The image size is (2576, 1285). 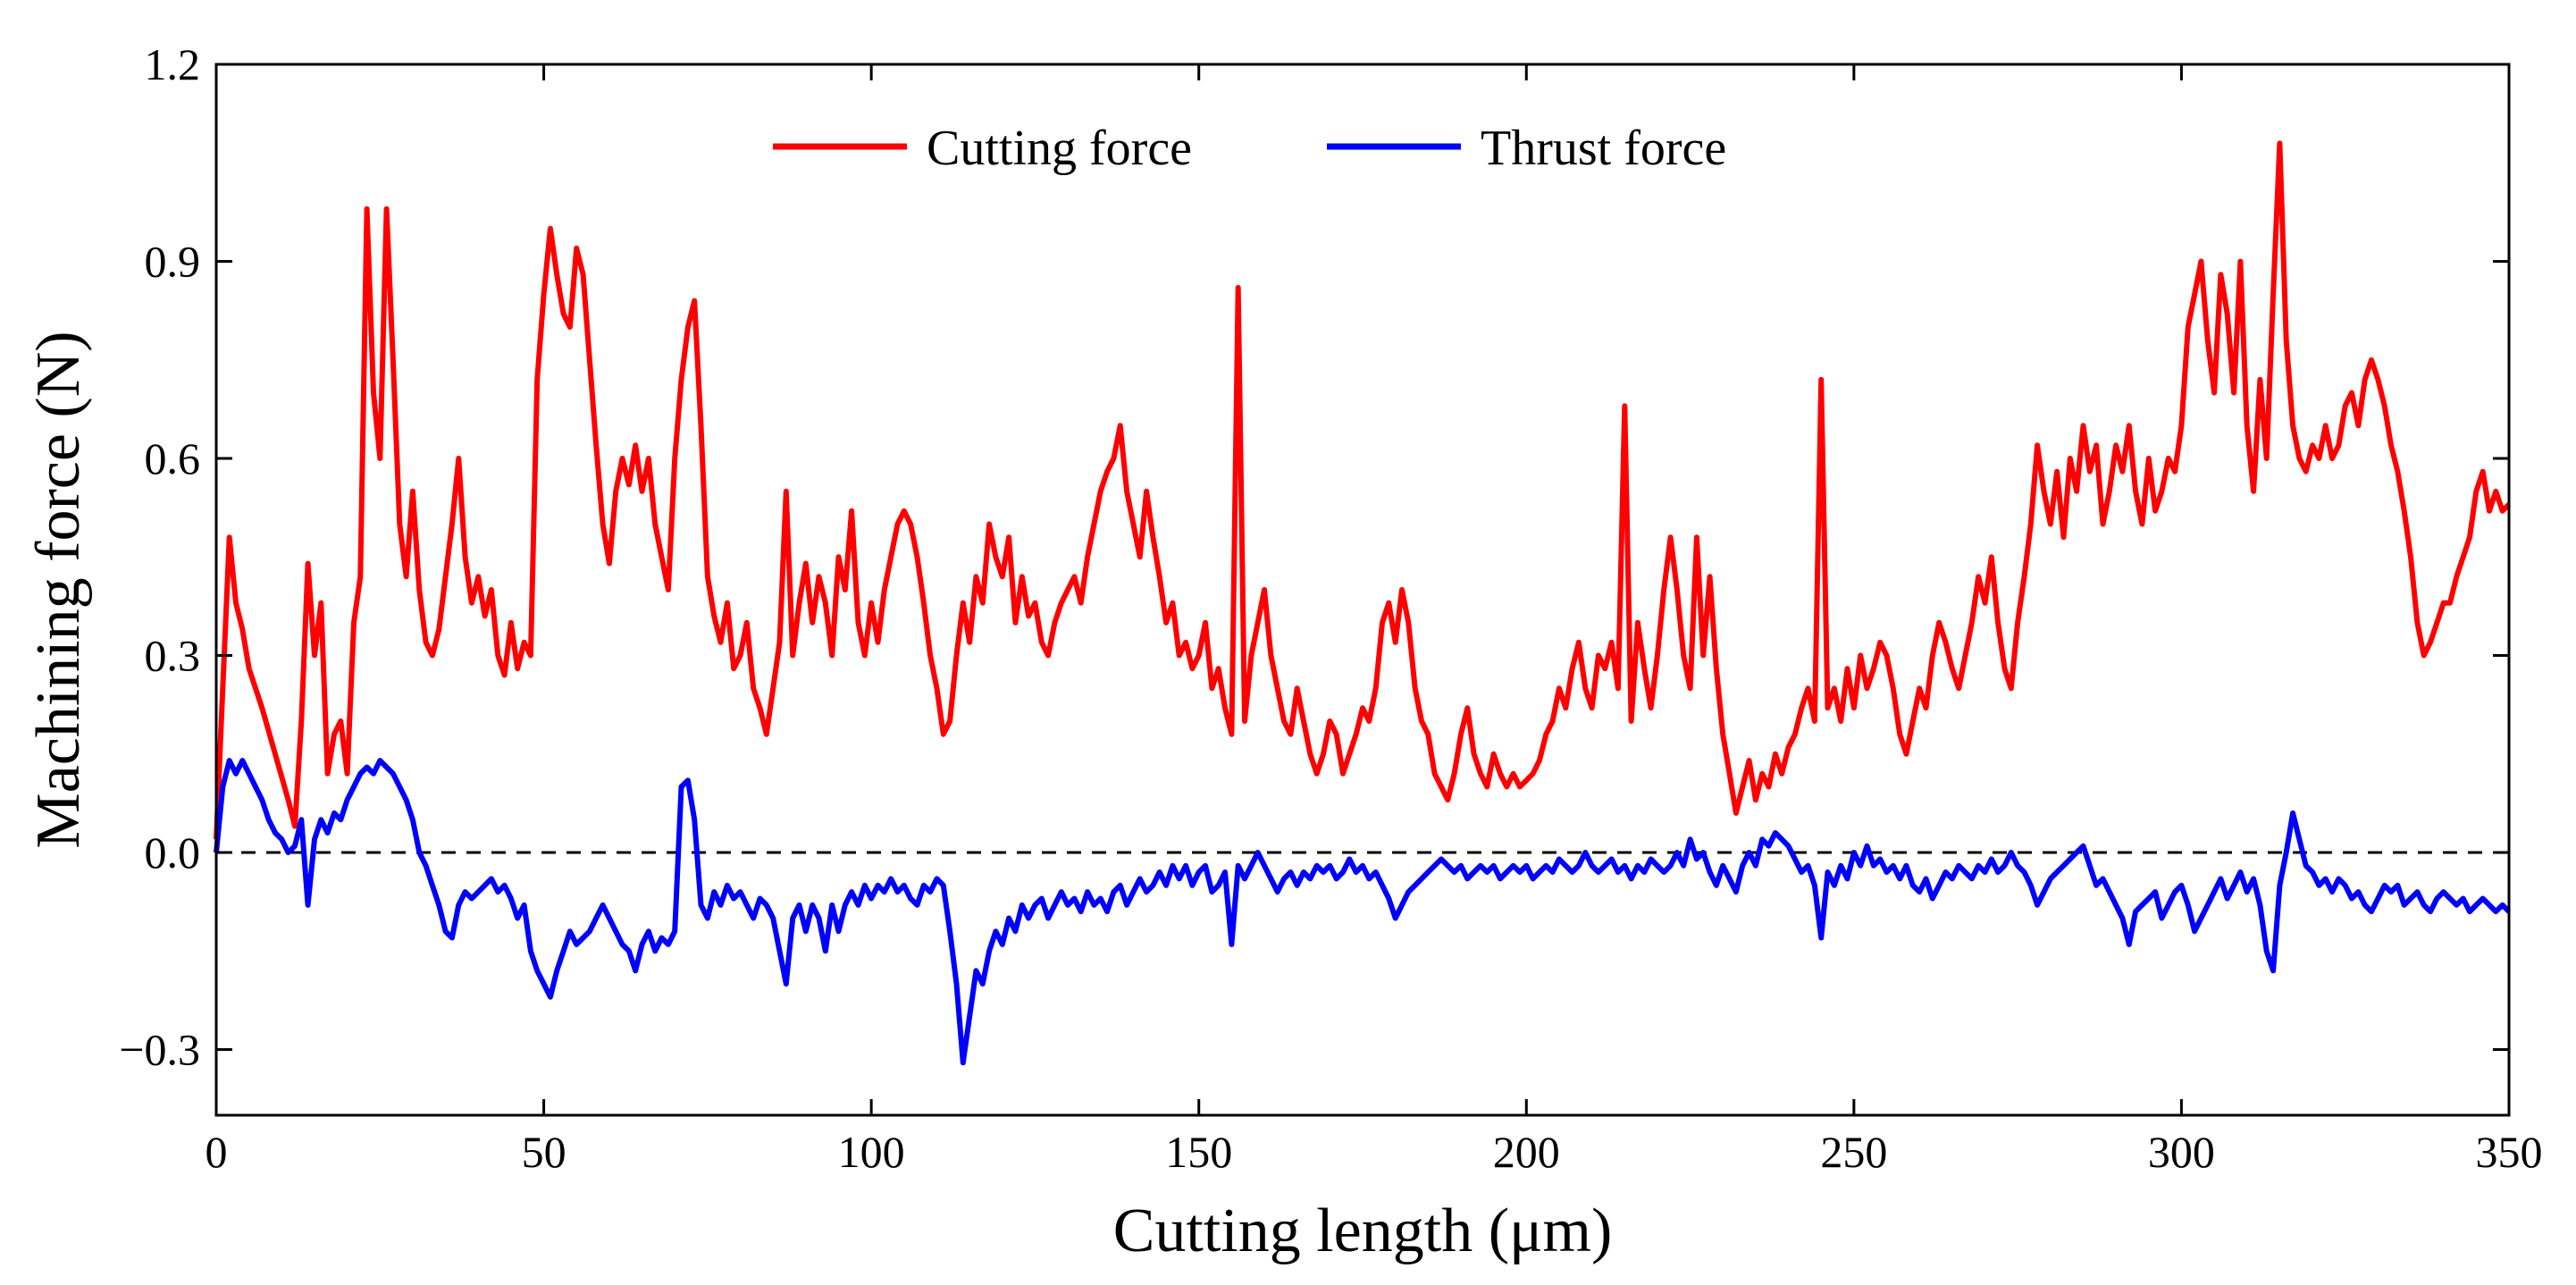 What do you see at coordinates (58, 589) in the screenshot?
I see `y-axis-title: Machining force (N)` at bounding box center [58, 589].